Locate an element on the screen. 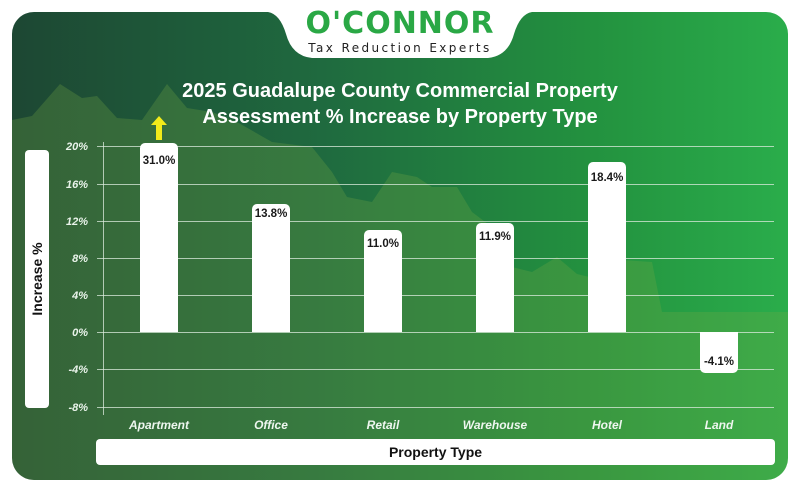 The width and height of the screenshot is (800, 492). bar-hotel is located at coordinates (607, 247).